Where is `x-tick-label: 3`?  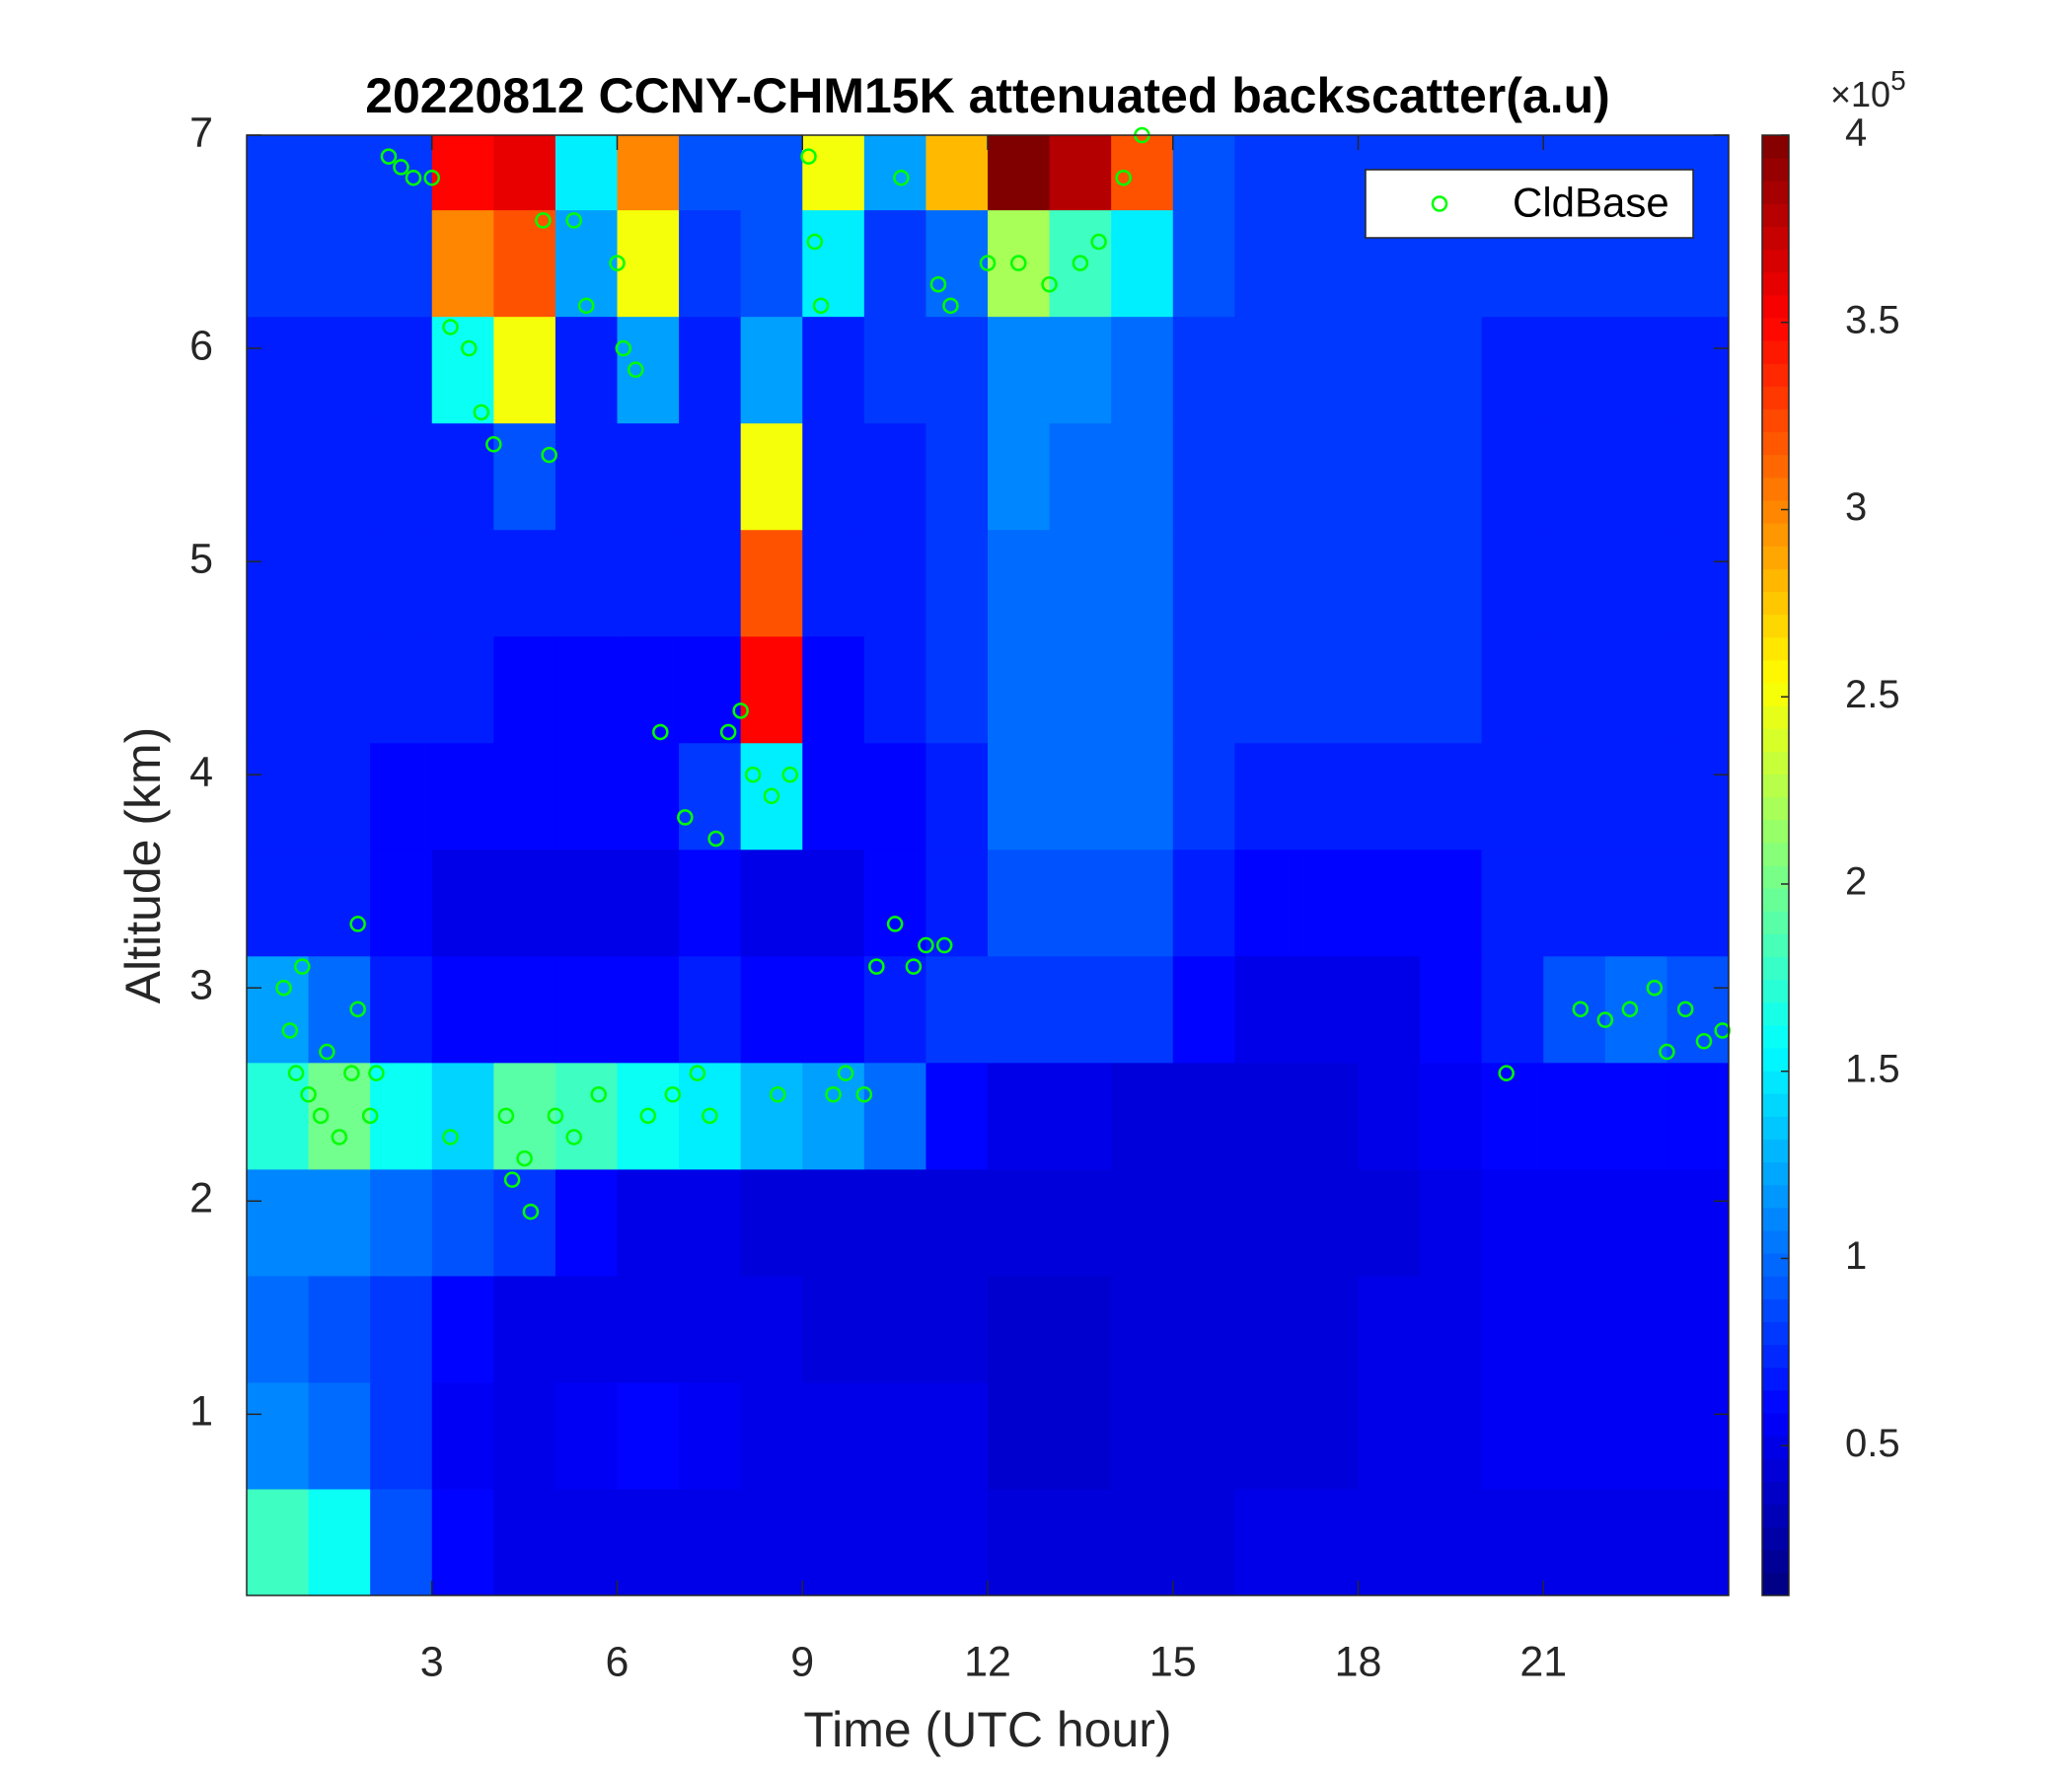
x-tick-label: 3 is located at coordinates (432, 1662).